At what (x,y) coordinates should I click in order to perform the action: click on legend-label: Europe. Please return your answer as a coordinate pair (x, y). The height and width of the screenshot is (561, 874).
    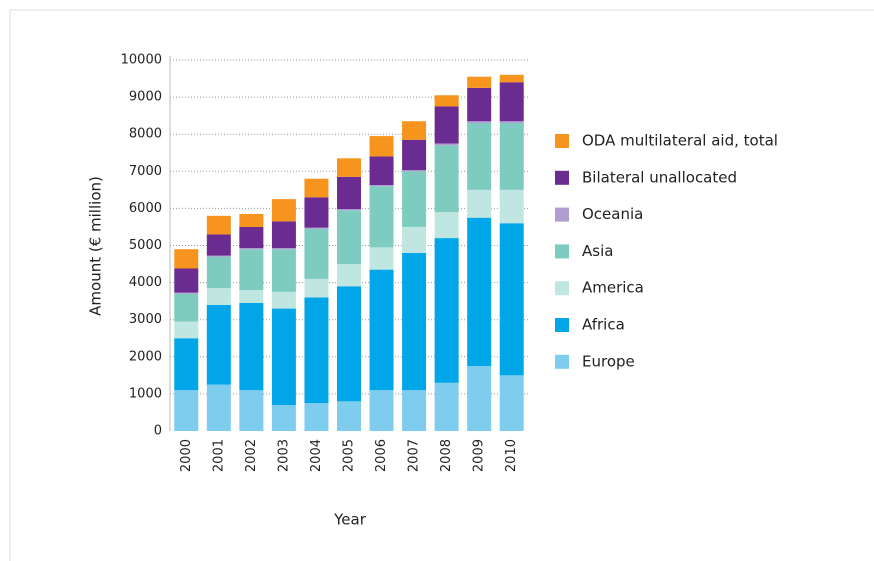
    Looking at the image, I should click on (608, 361).